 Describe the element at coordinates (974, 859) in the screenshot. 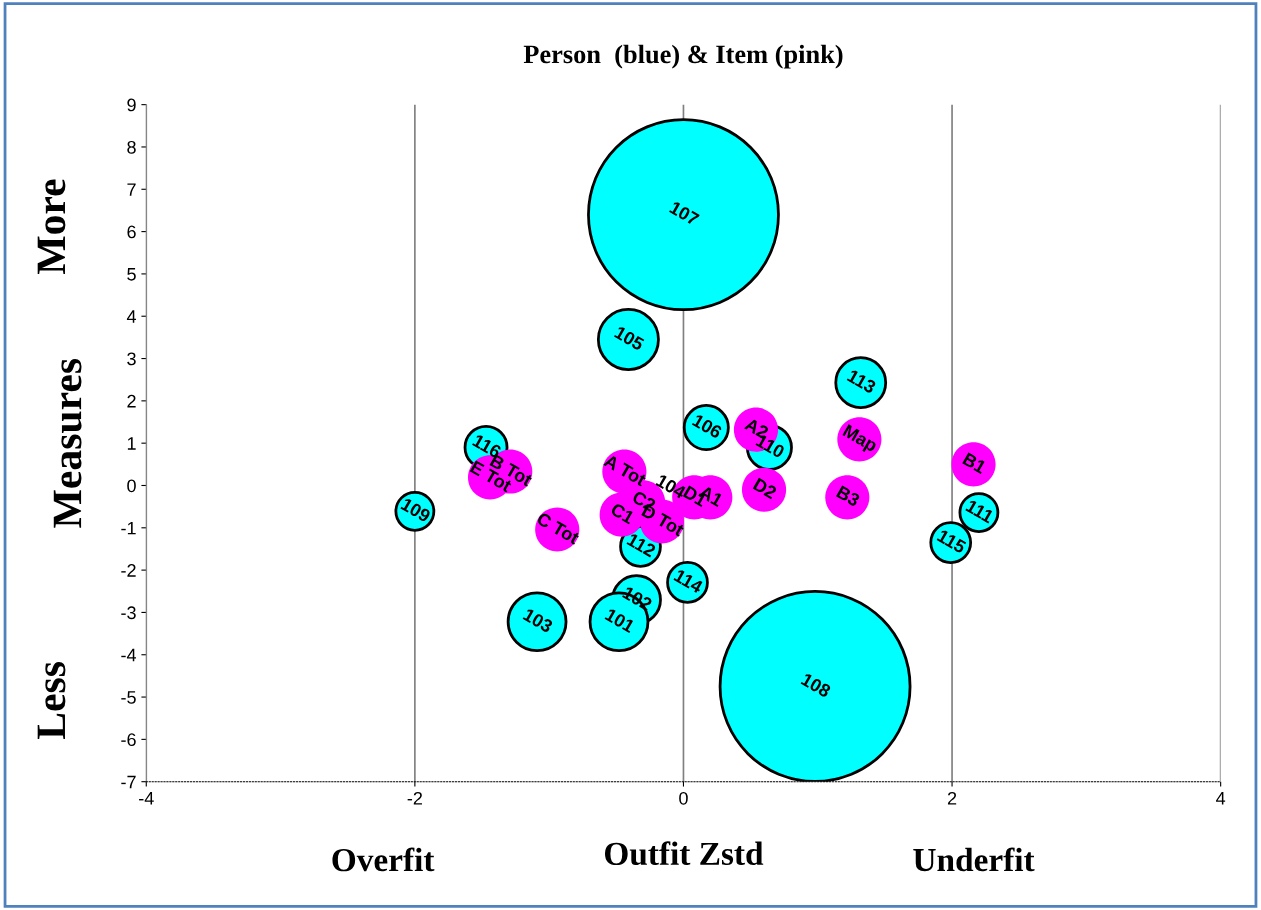

I see `text: Underfit` at that location.